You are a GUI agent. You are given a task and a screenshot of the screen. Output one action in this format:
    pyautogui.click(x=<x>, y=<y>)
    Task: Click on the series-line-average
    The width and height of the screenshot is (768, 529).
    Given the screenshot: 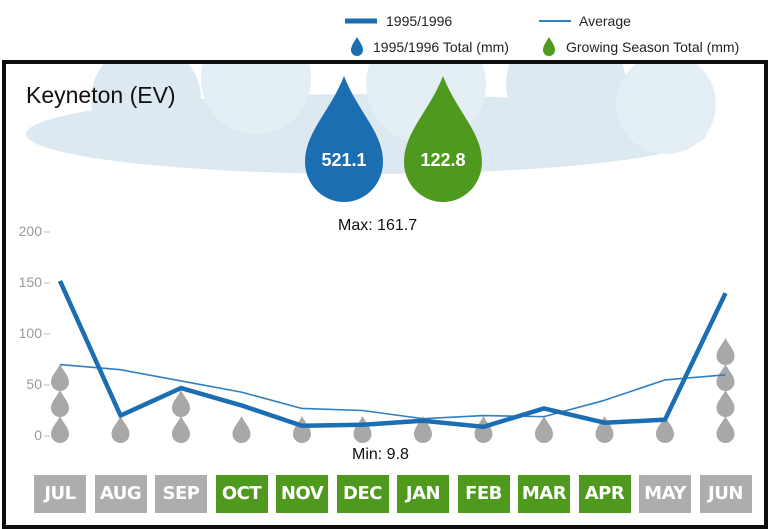 What is the action you would take?
    pyautogui.click(x=392, y=391)
    